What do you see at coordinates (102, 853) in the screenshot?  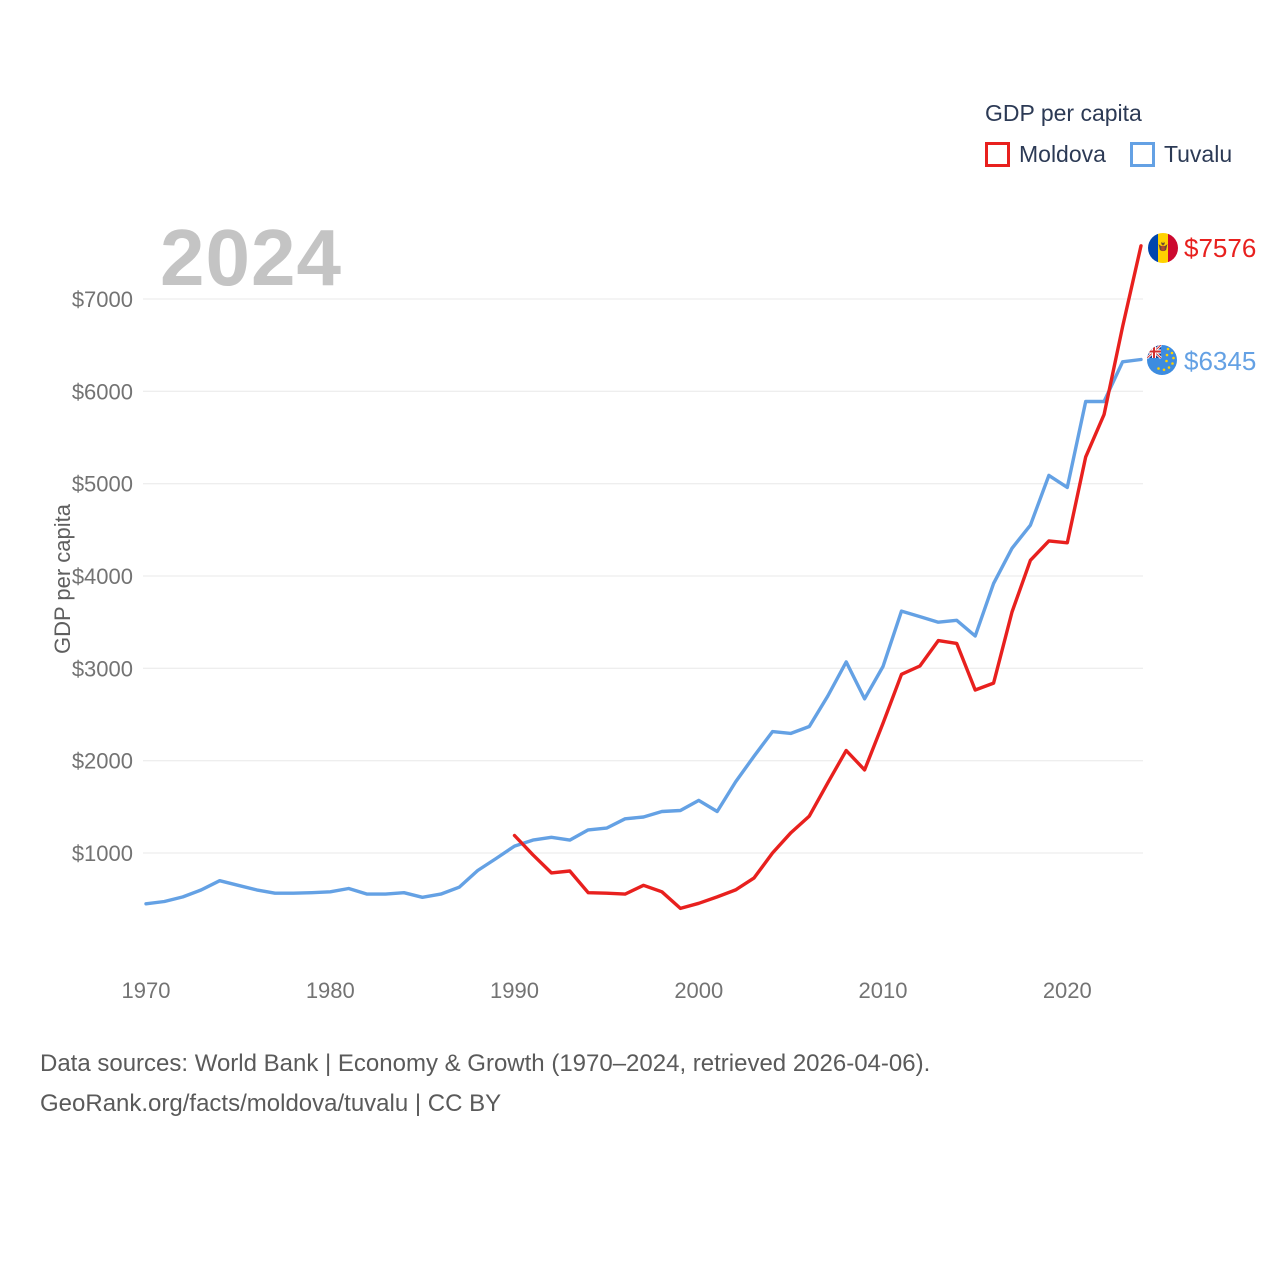 I see `y-tick-label: $1000` at bounding box center [102, 853].